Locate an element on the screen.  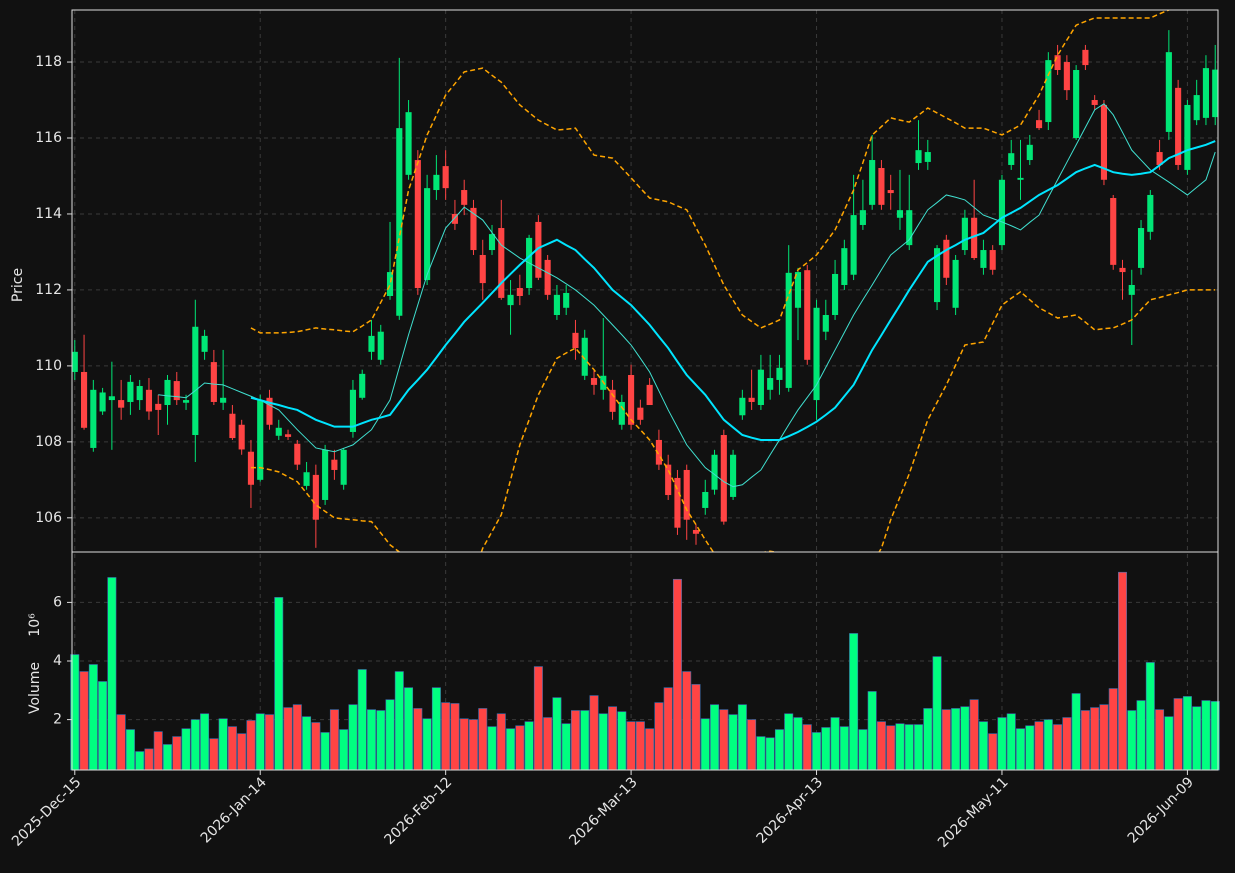
y-tick-label: 108 is located at coordinates (48, 442).